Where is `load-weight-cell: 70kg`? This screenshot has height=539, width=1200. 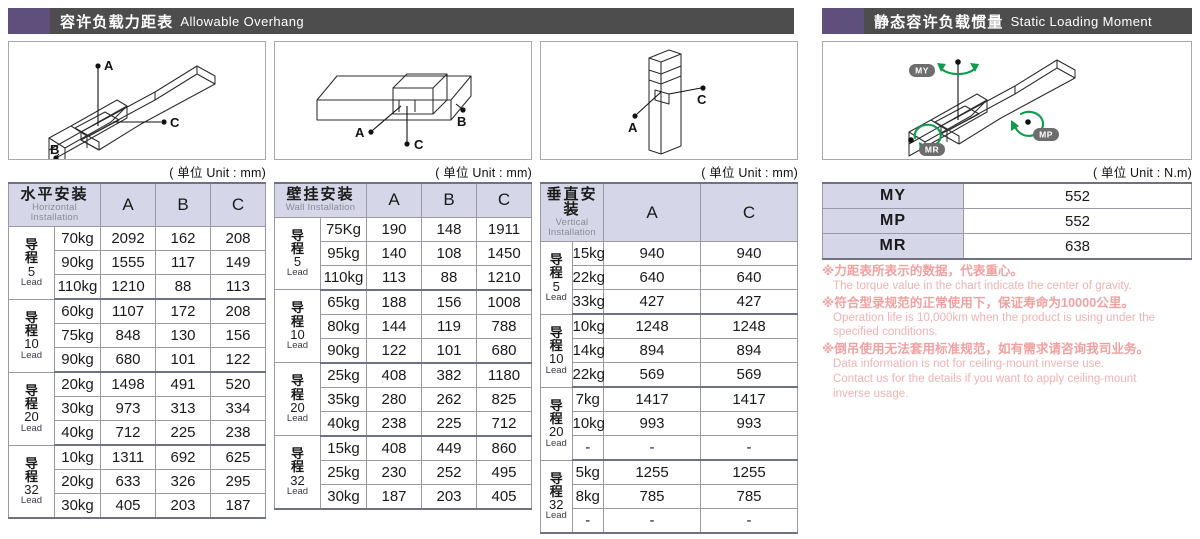 load-weight-cell: 70kg is located at coordinates (77, 238).